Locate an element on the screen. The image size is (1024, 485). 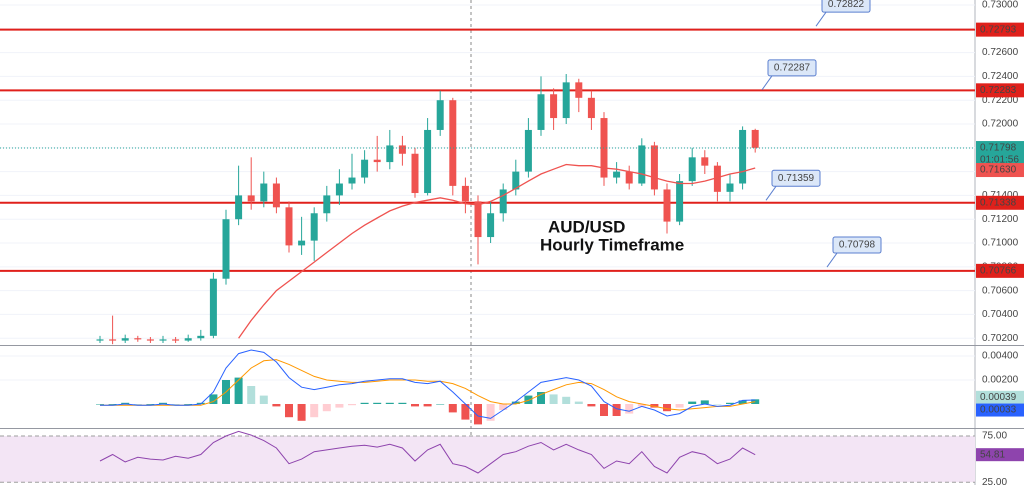
y-tick-label: 0.72400 is located at coordinates (1000, 76).